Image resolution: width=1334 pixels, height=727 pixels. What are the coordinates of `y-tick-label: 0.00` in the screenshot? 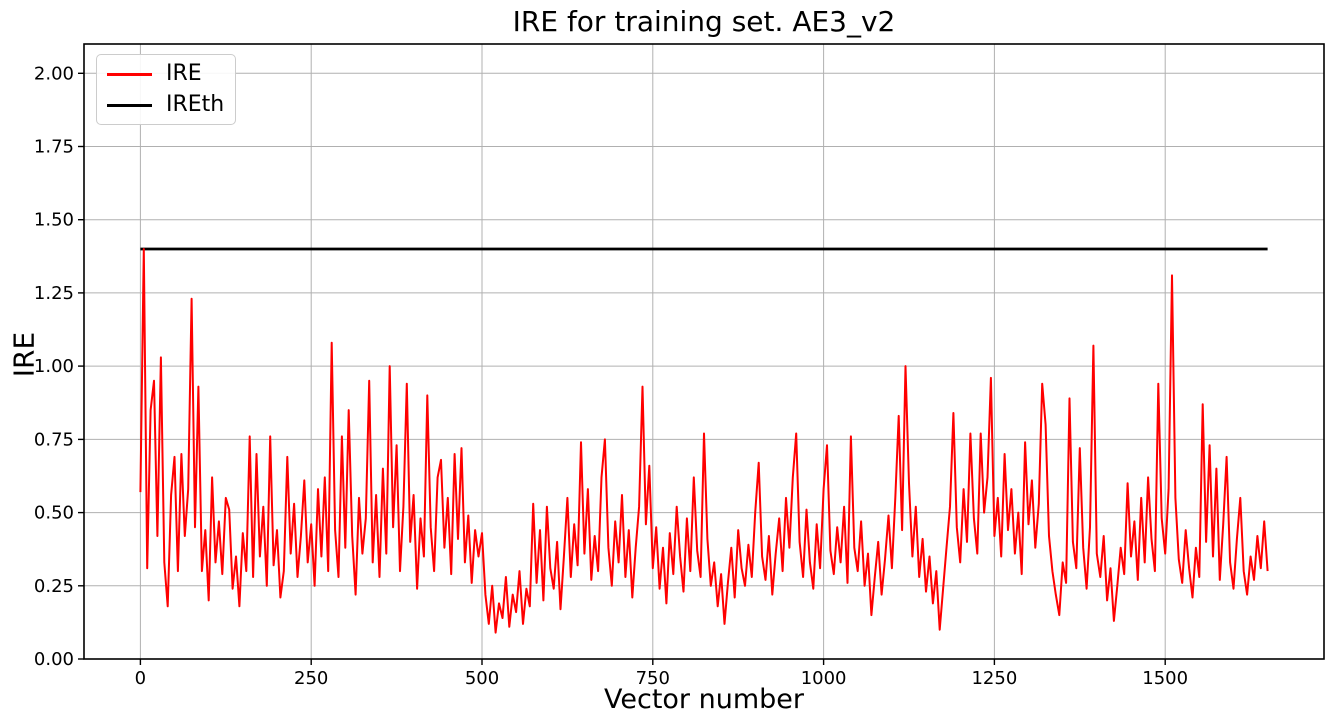 It's located at (54, 659).